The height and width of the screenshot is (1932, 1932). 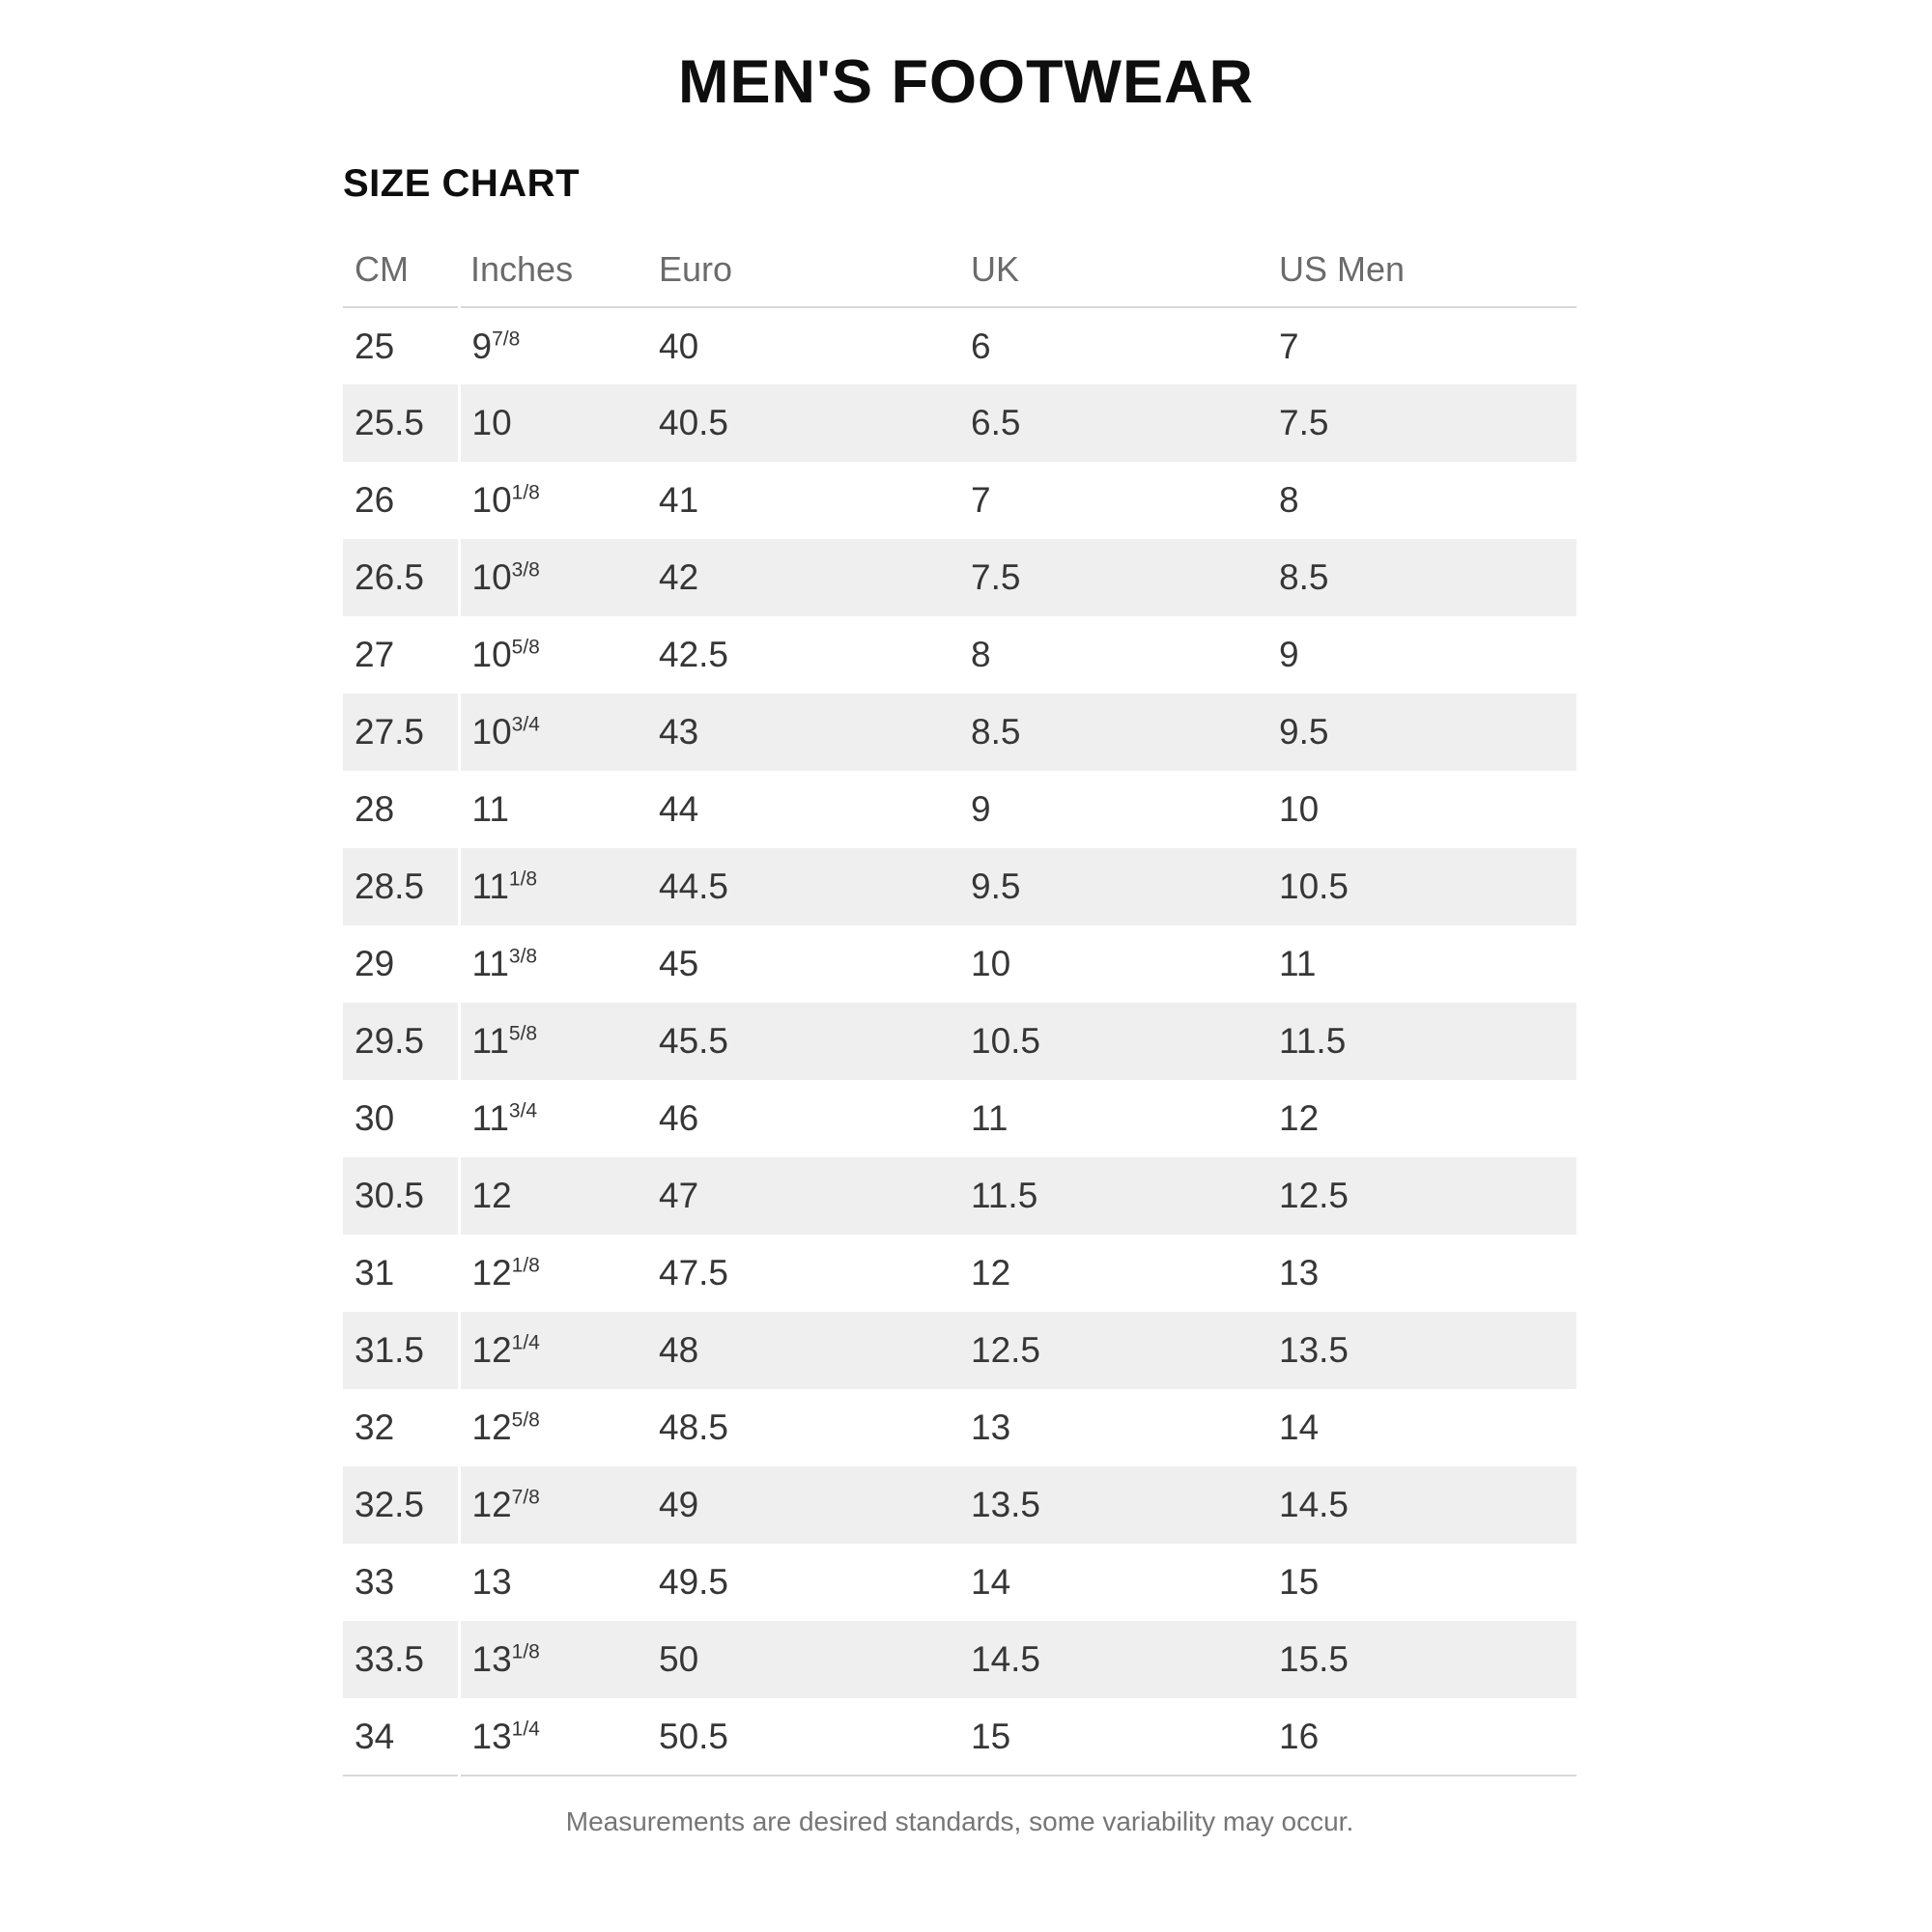 What do you see at coordinates (1113, 732) in the screenshot?
I see `table-cell: 8.5` at bounding box center [1113, 732].